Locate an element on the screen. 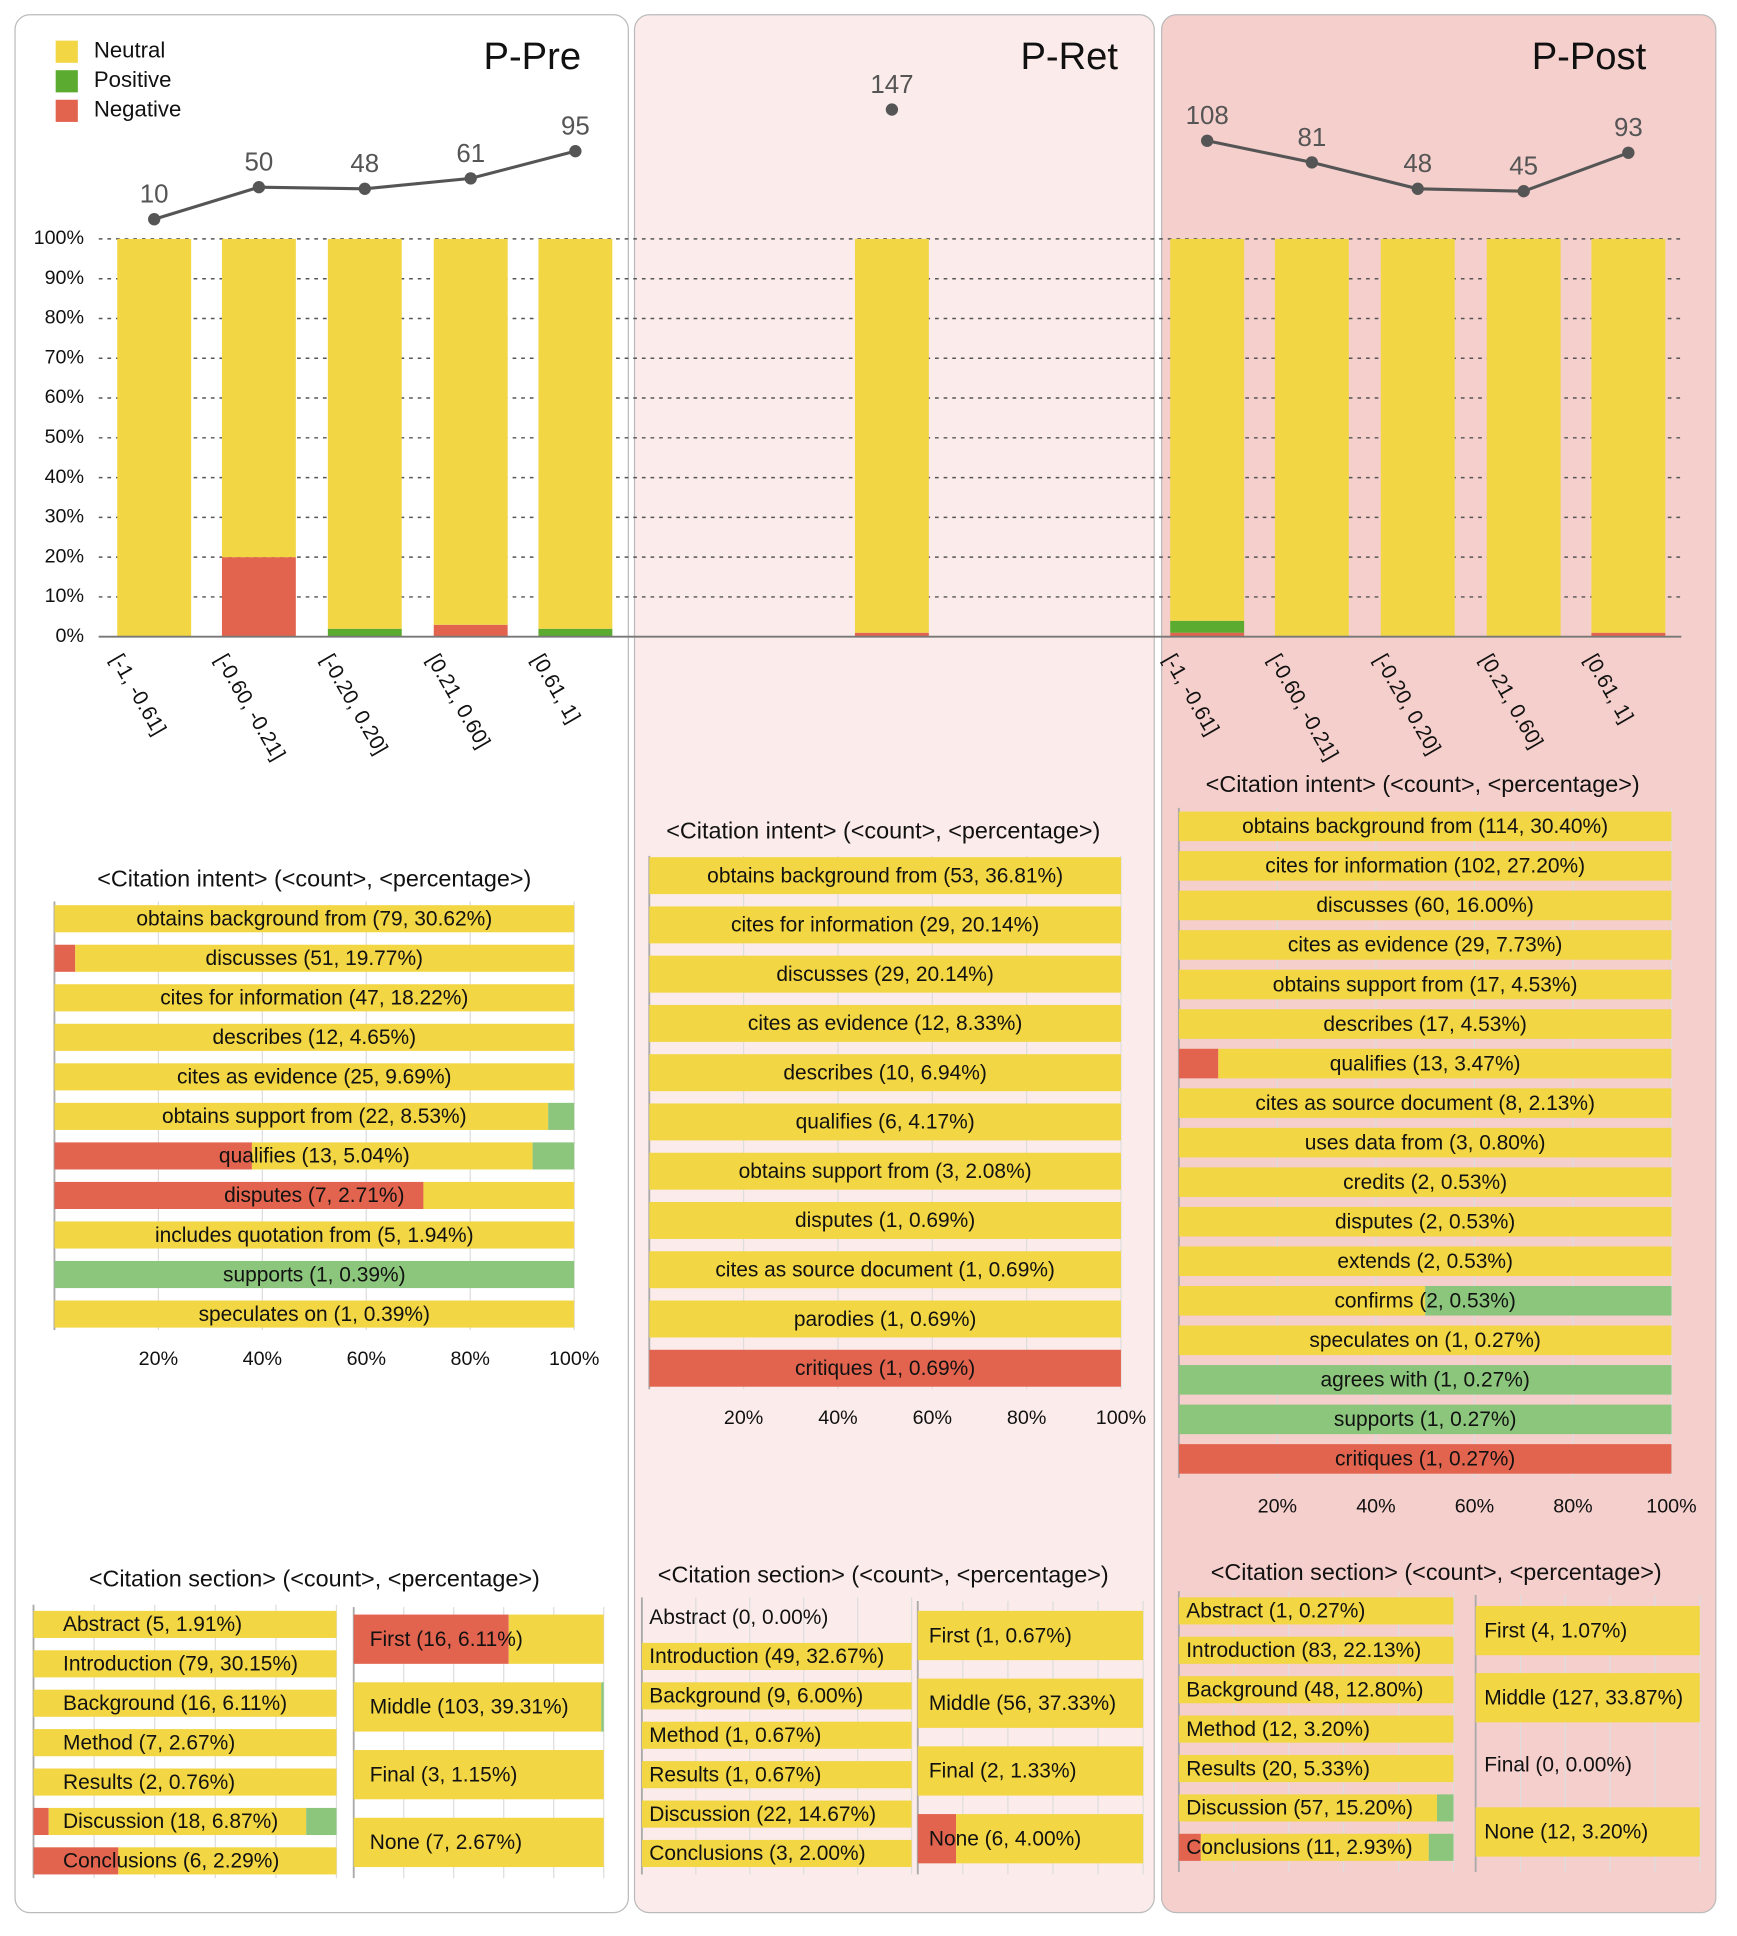  x-tick-label: 80% is located at coordinates (470, 1359).